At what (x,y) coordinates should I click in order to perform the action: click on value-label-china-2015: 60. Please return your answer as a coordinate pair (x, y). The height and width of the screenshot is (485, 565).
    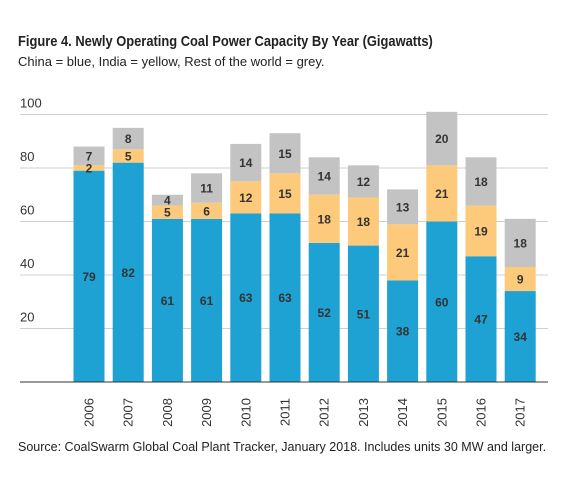
    Looking at the image, I should click on (442, 302).